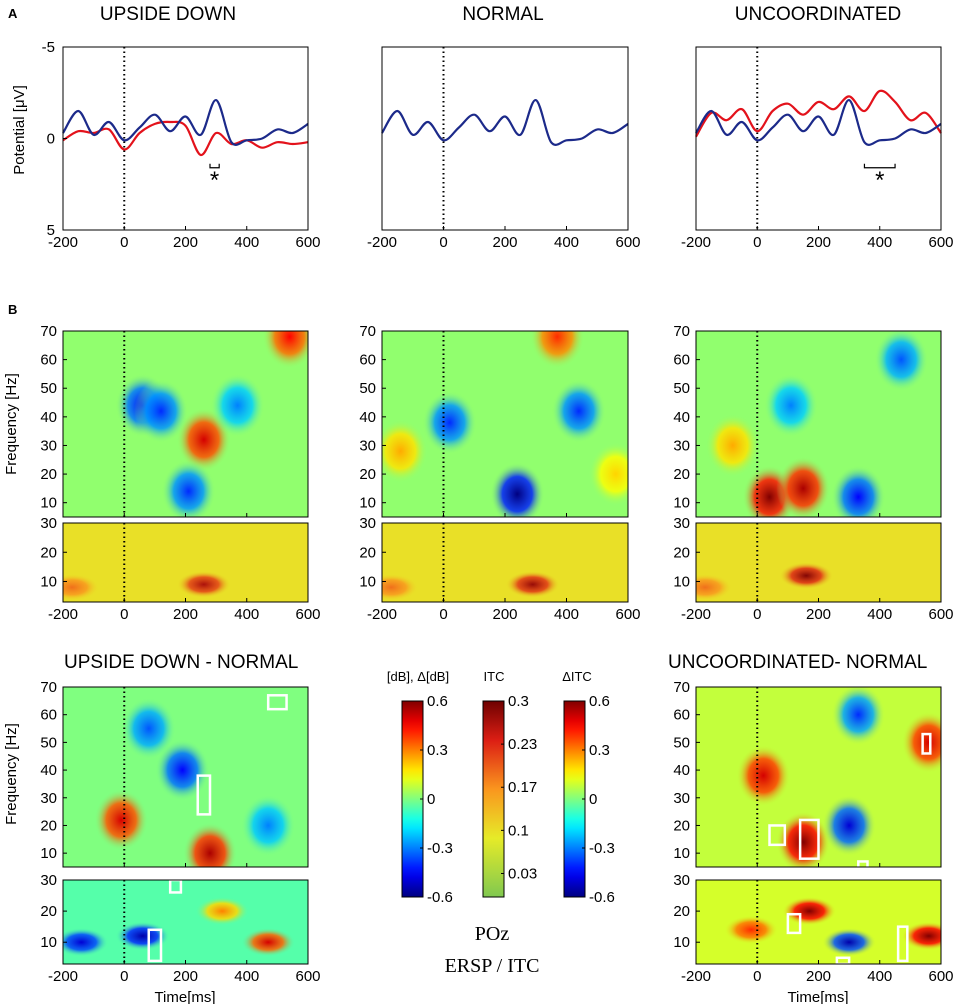 The height and width of the screenshot is (1004, 964). I want to click on diff-ersp-upside-significant-cluster, so click(204, 795).